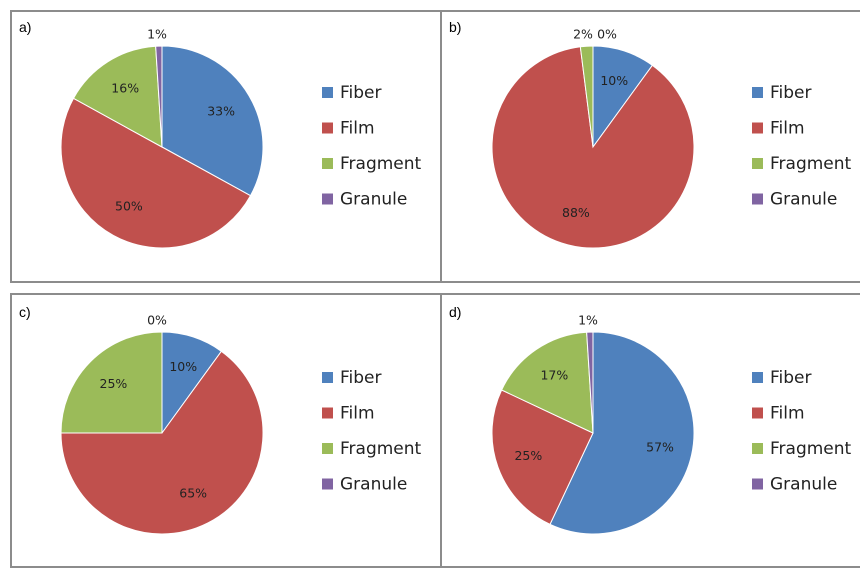 This screenshot has height=568, width=860. What do you see at coordinates (455, 312) in the screenshot?
I see `panel-label: d)` at bounding box center [455, 312].